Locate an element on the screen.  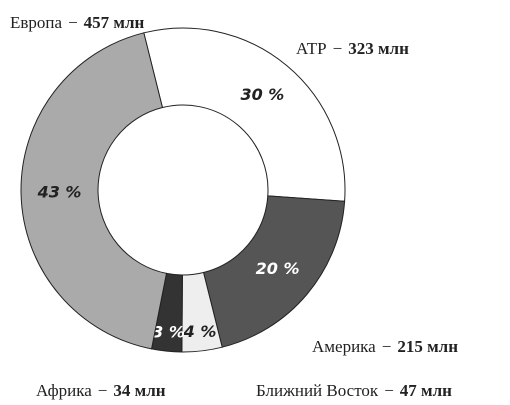
amount-label: 323 млн is located at coordinates (378, 48).